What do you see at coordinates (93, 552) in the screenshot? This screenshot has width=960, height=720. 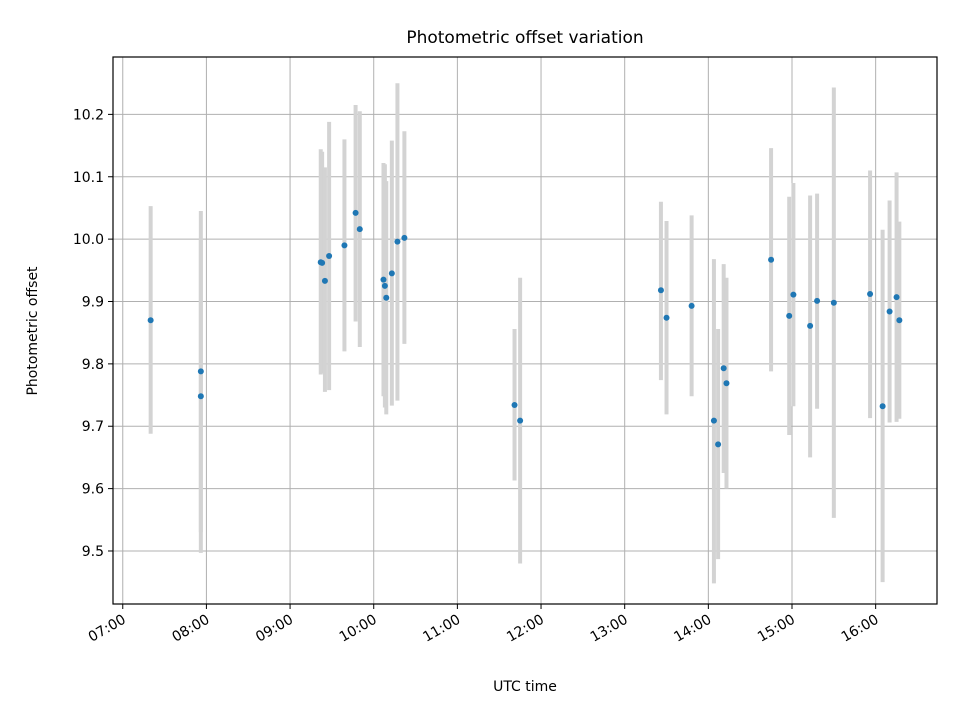 I see `y-tick-label: 9.5` at bounding box center [93, 552].